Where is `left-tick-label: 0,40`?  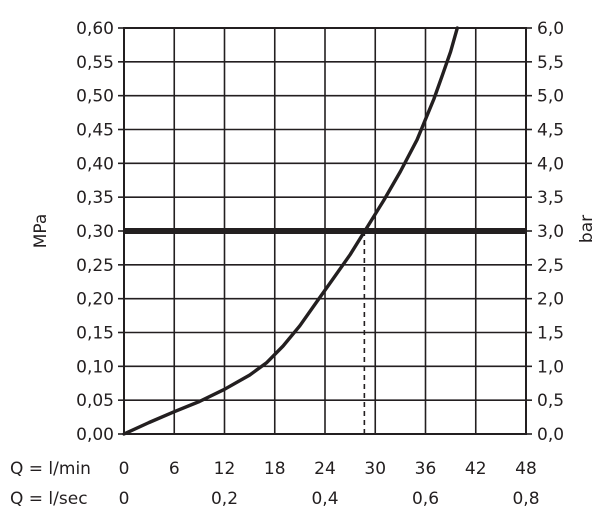
left-tick-label: 0,40 is located at coordinates (95, 164).